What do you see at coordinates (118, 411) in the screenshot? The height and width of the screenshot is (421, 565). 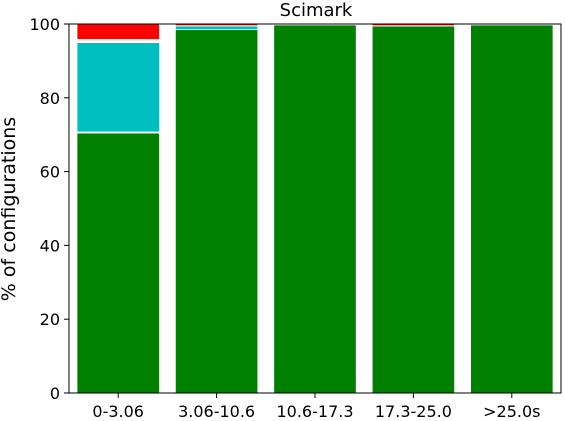 I see `x-tick-label: 0-3.06` at bounding box center [118, 411].